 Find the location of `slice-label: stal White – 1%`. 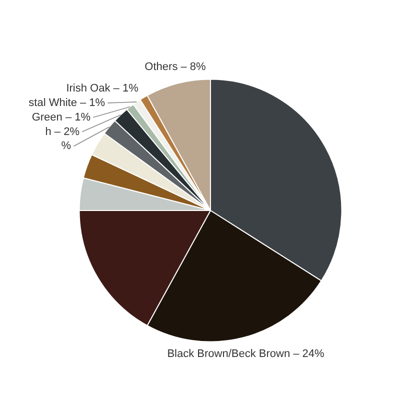

slice-label: stal White – 1% is located at coordinates (67, 102).